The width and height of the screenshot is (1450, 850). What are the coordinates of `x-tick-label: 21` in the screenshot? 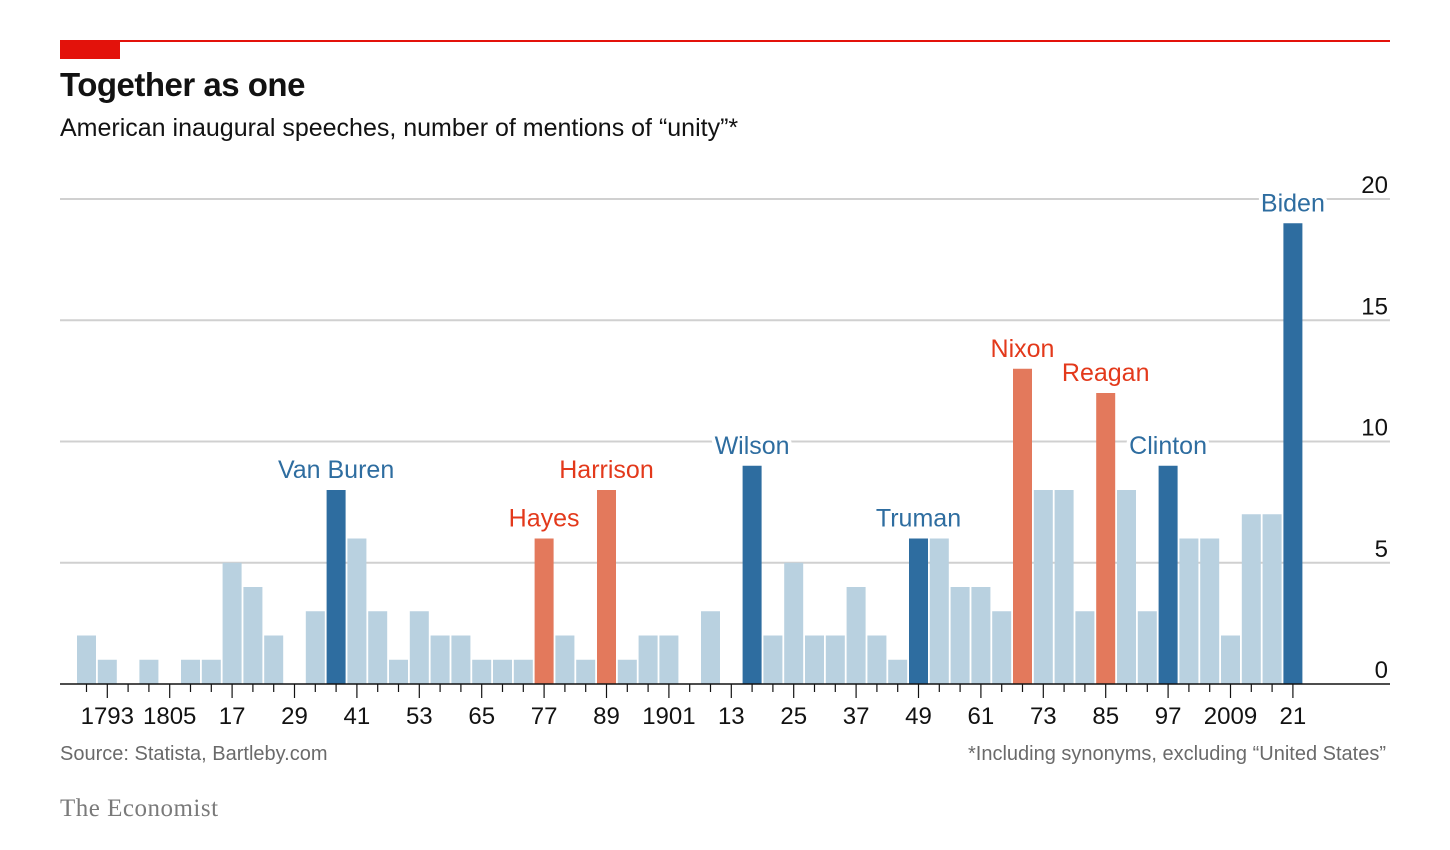 It's located at (1293, 716).